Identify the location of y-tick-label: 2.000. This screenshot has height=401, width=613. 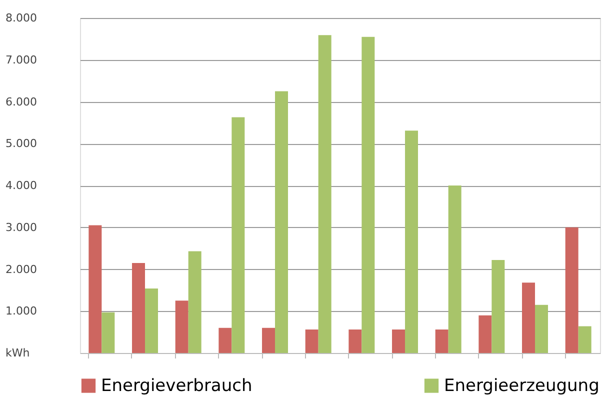
(21, 269).